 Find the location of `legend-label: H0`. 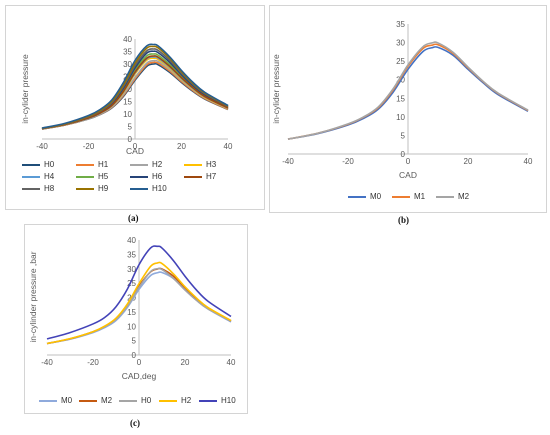

legend-label: H0 is located at coordinates (49, 164).